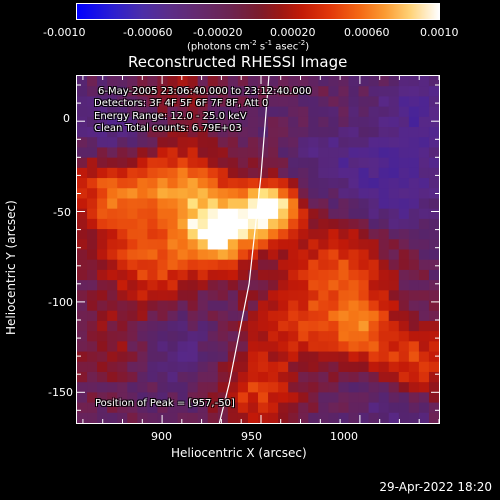 This screenshot has width=500, height=500. What do you see at coordinates (218, 32) in the screenshot?
I see `colorbar-tick-label: -0.00020` at bounding box center [218, 32].